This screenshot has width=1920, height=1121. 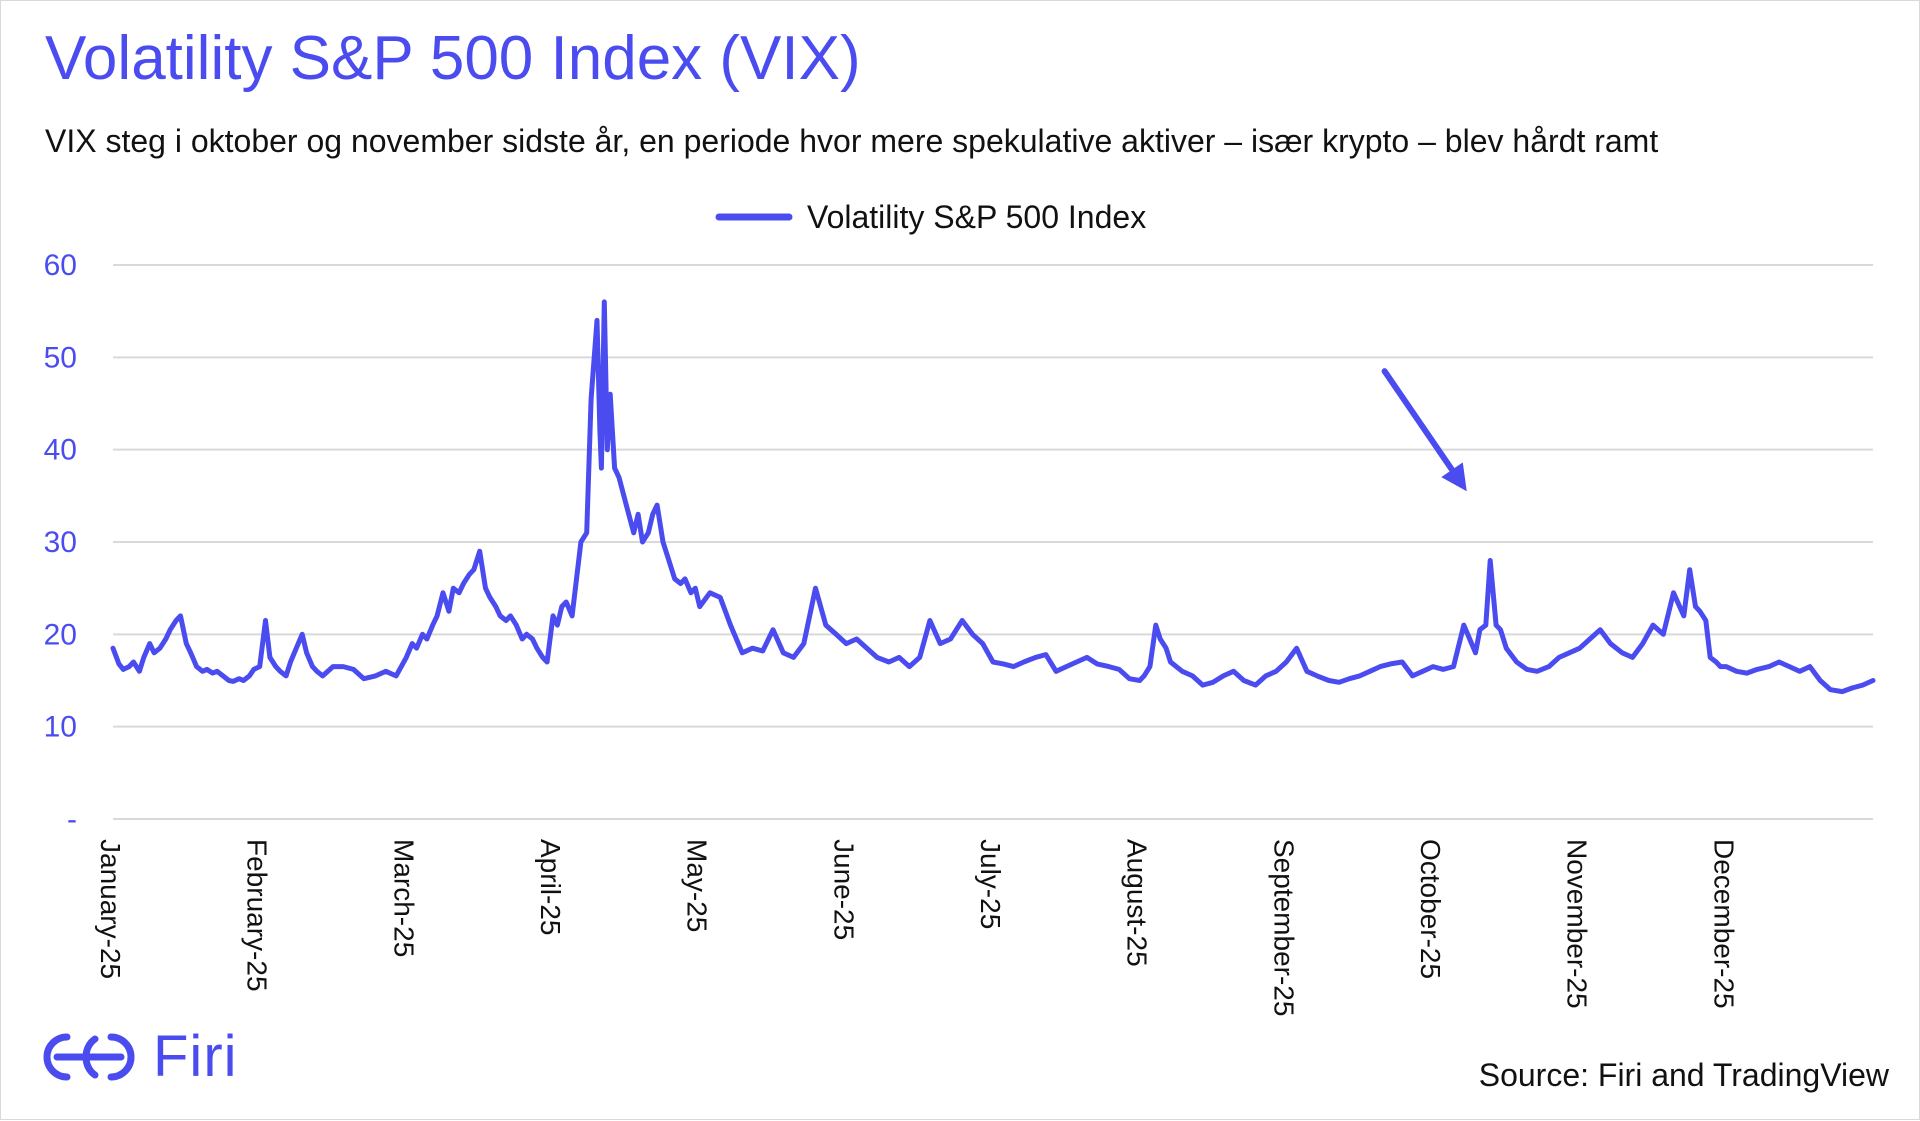 I want to click on x-tick-label: April-25, so click(x=550, y=887).